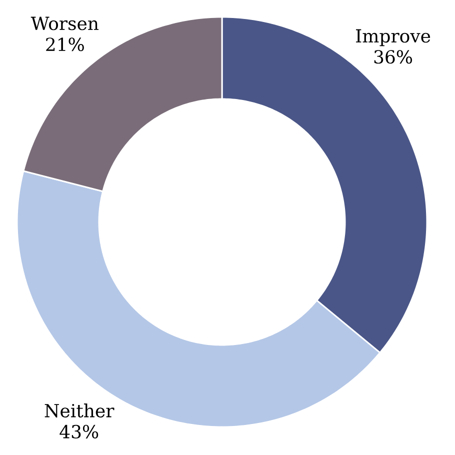  I want to click on data-label: 21%, so click(65, 45).